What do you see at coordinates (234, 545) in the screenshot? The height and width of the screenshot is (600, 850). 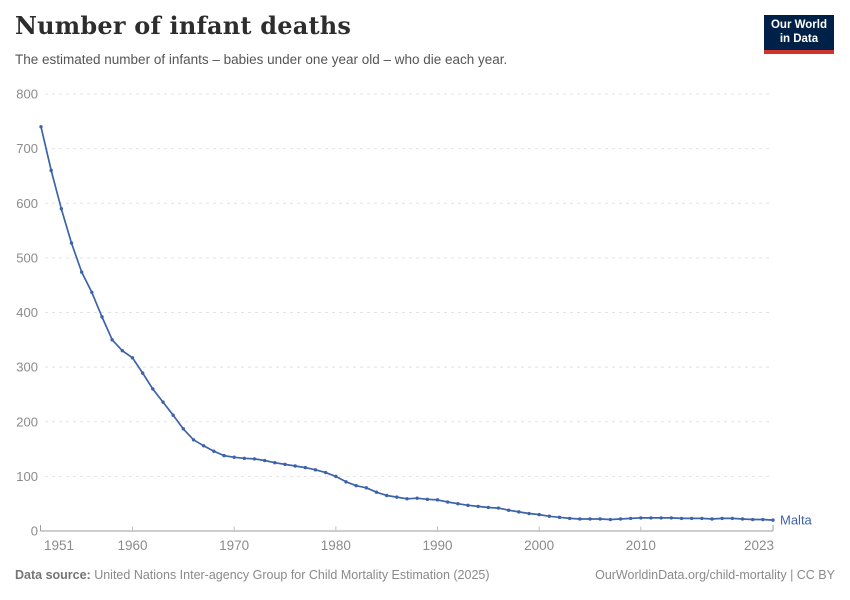 I see `x-axis-tick-label: 1970` at bounding box center [234, 545].